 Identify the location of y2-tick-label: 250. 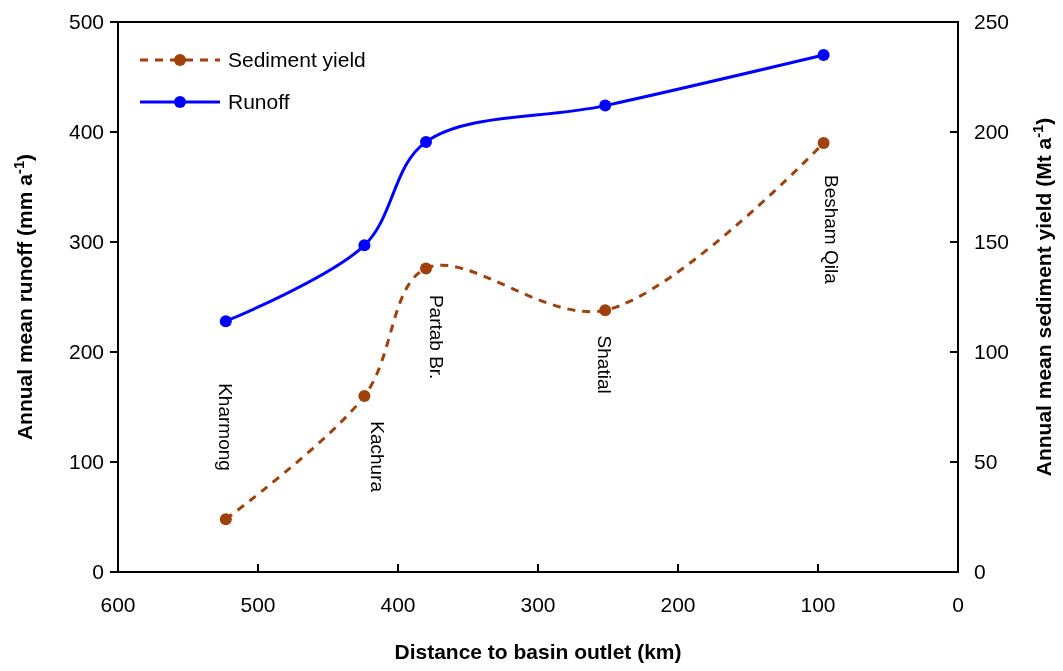
(992, 21).